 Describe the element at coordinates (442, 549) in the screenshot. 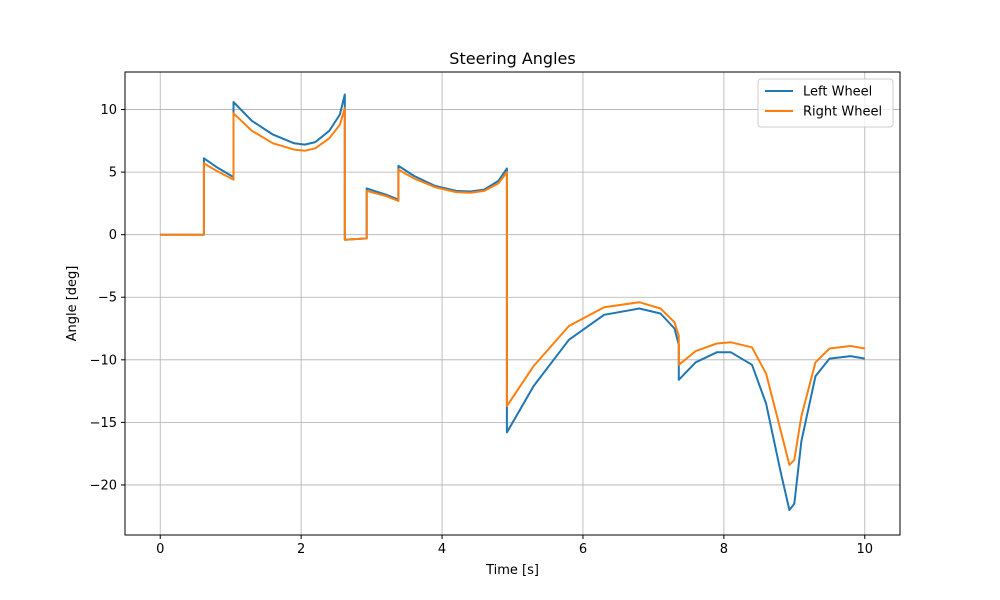

I see `x-tick-label: 4` at that location.